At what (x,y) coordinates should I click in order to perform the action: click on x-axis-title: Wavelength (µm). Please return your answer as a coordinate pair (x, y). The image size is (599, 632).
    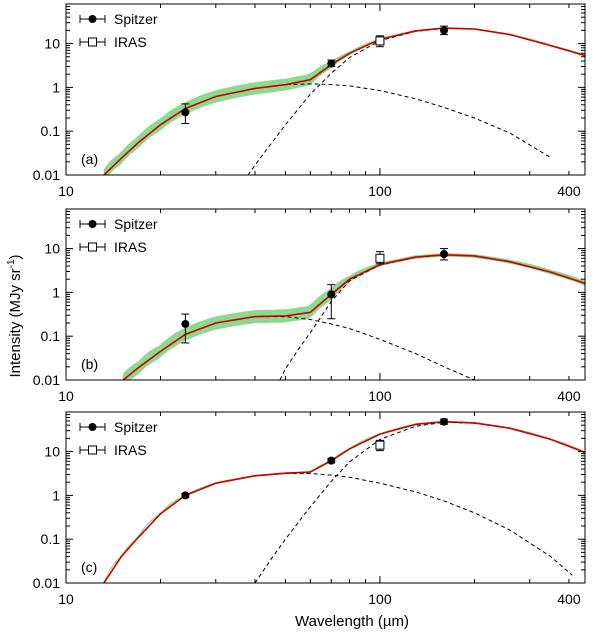
    Looking at the image, I should click on (352, 621).